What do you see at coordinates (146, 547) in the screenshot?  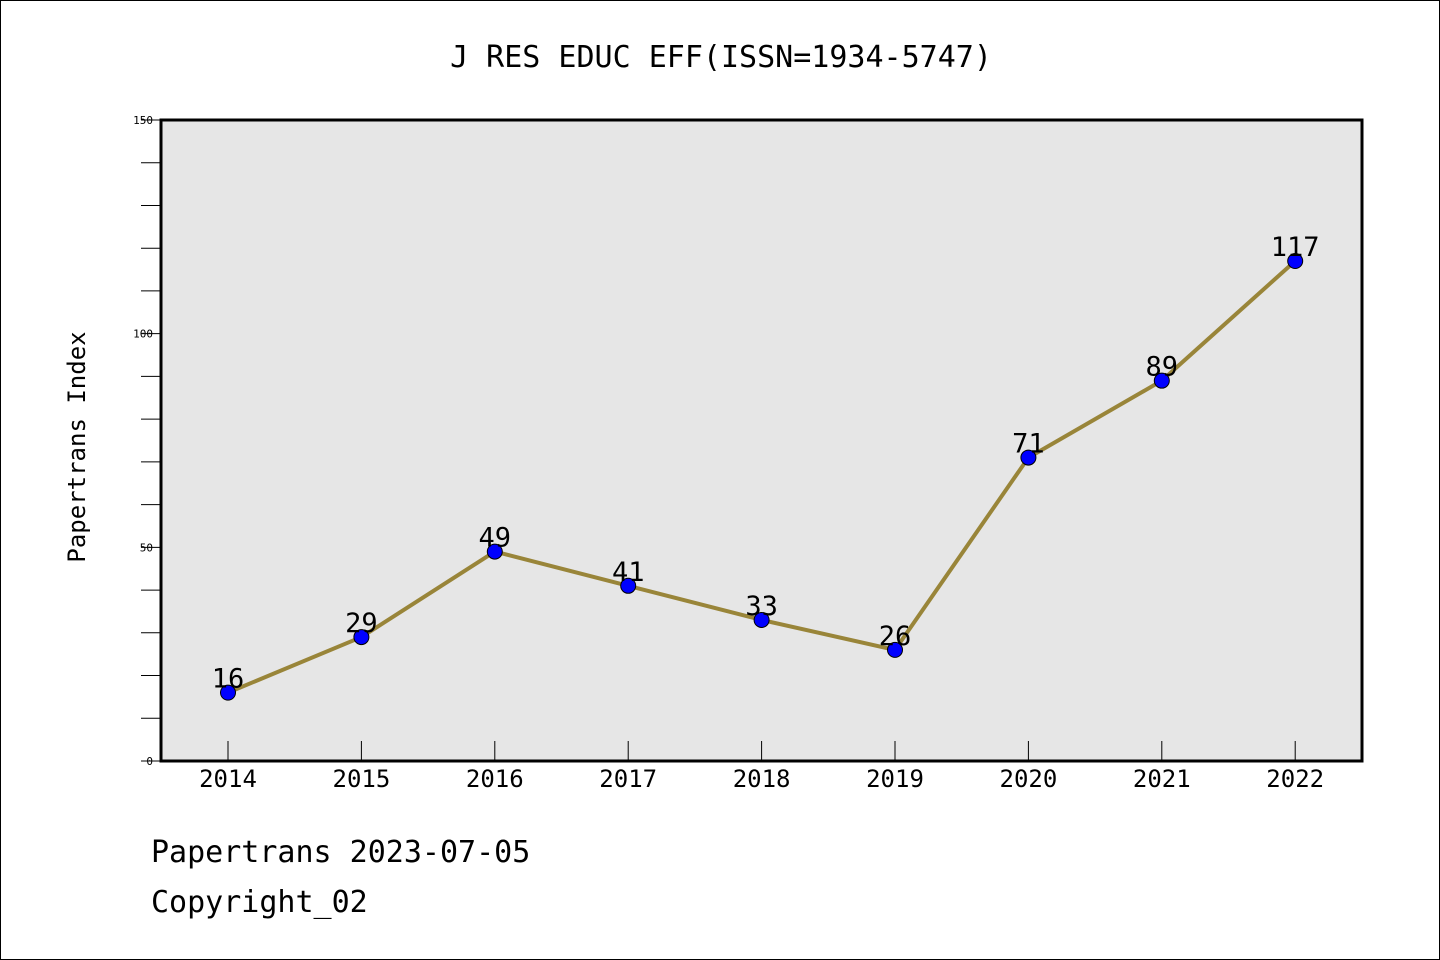 I see `y-tick-label: 50` at bounding box center [146, 547].